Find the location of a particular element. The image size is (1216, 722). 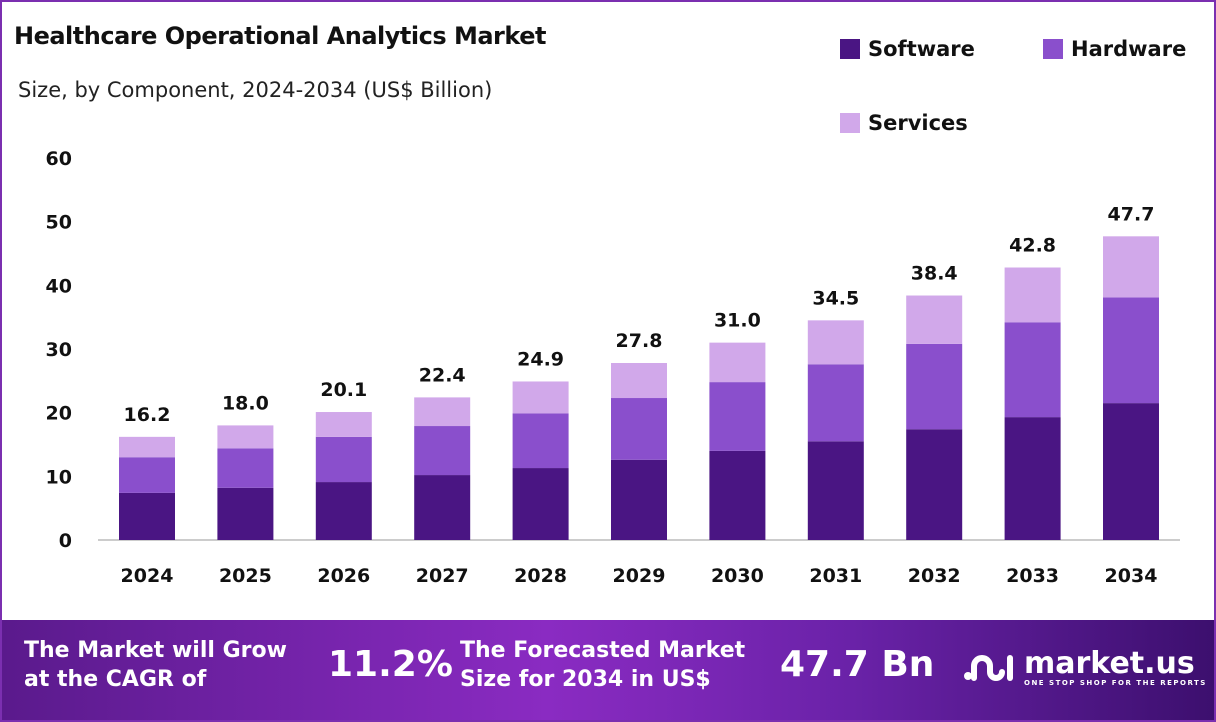

x-tick-label: 2033 is located at coordinates (1032, 576).